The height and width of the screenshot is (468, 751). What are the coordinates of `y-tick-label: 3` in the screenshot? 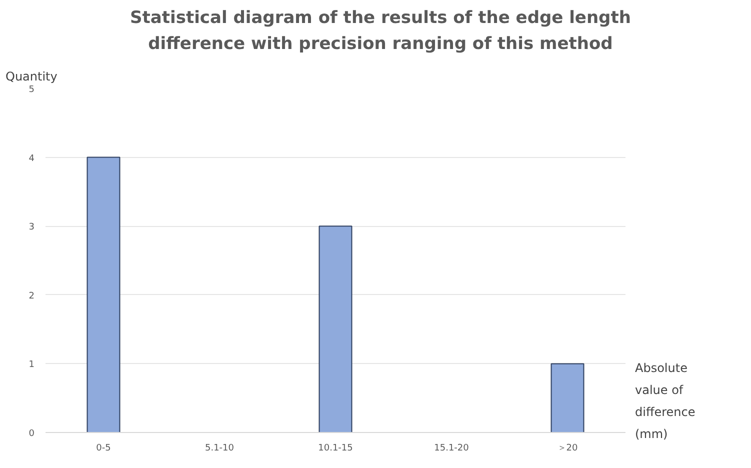 It's located at (31, 227).